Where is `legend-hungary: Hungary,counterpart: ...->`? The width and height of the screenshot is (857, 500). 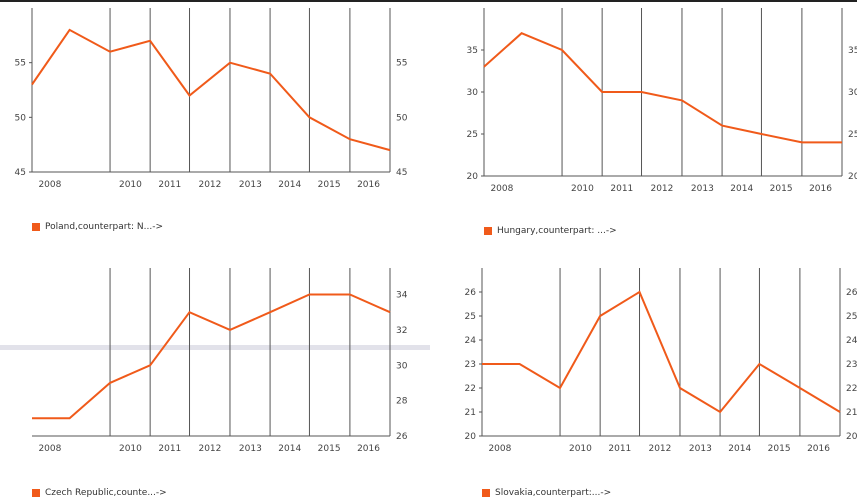
legend-hungary: Hungary,counterpart: ...-> is located at coordinates (550, 231).